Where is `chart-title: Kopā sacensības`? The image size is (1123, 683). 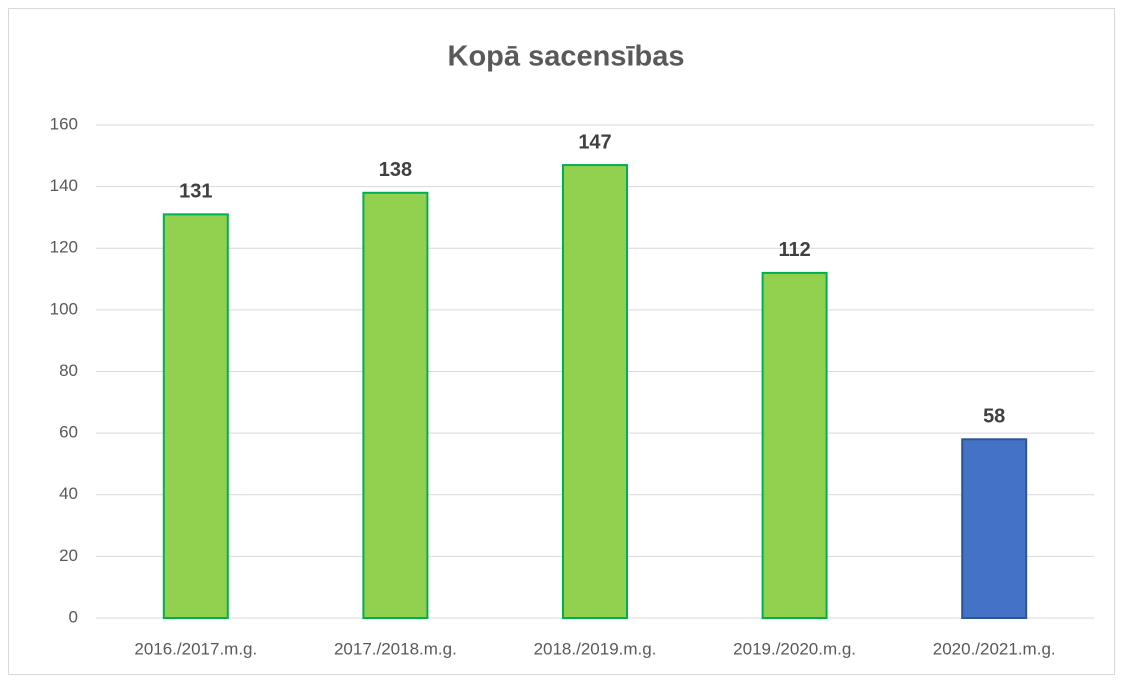 chart-title: Kopā sacensības is located at coordinates (566, 57).